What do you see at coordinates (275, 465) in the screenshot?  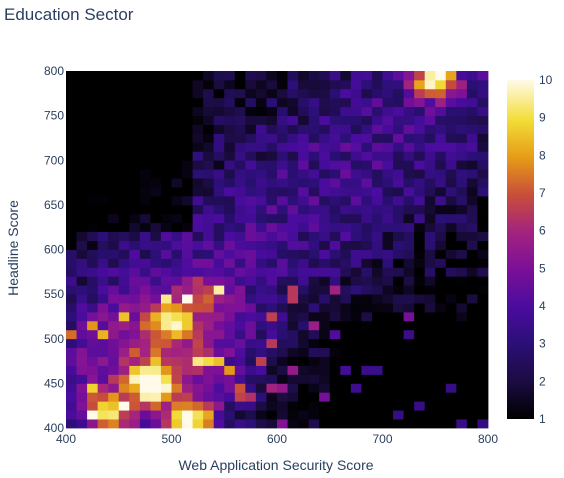 I see `x-axis-title: Web Application Security Score` at bounding box center [275, 465].